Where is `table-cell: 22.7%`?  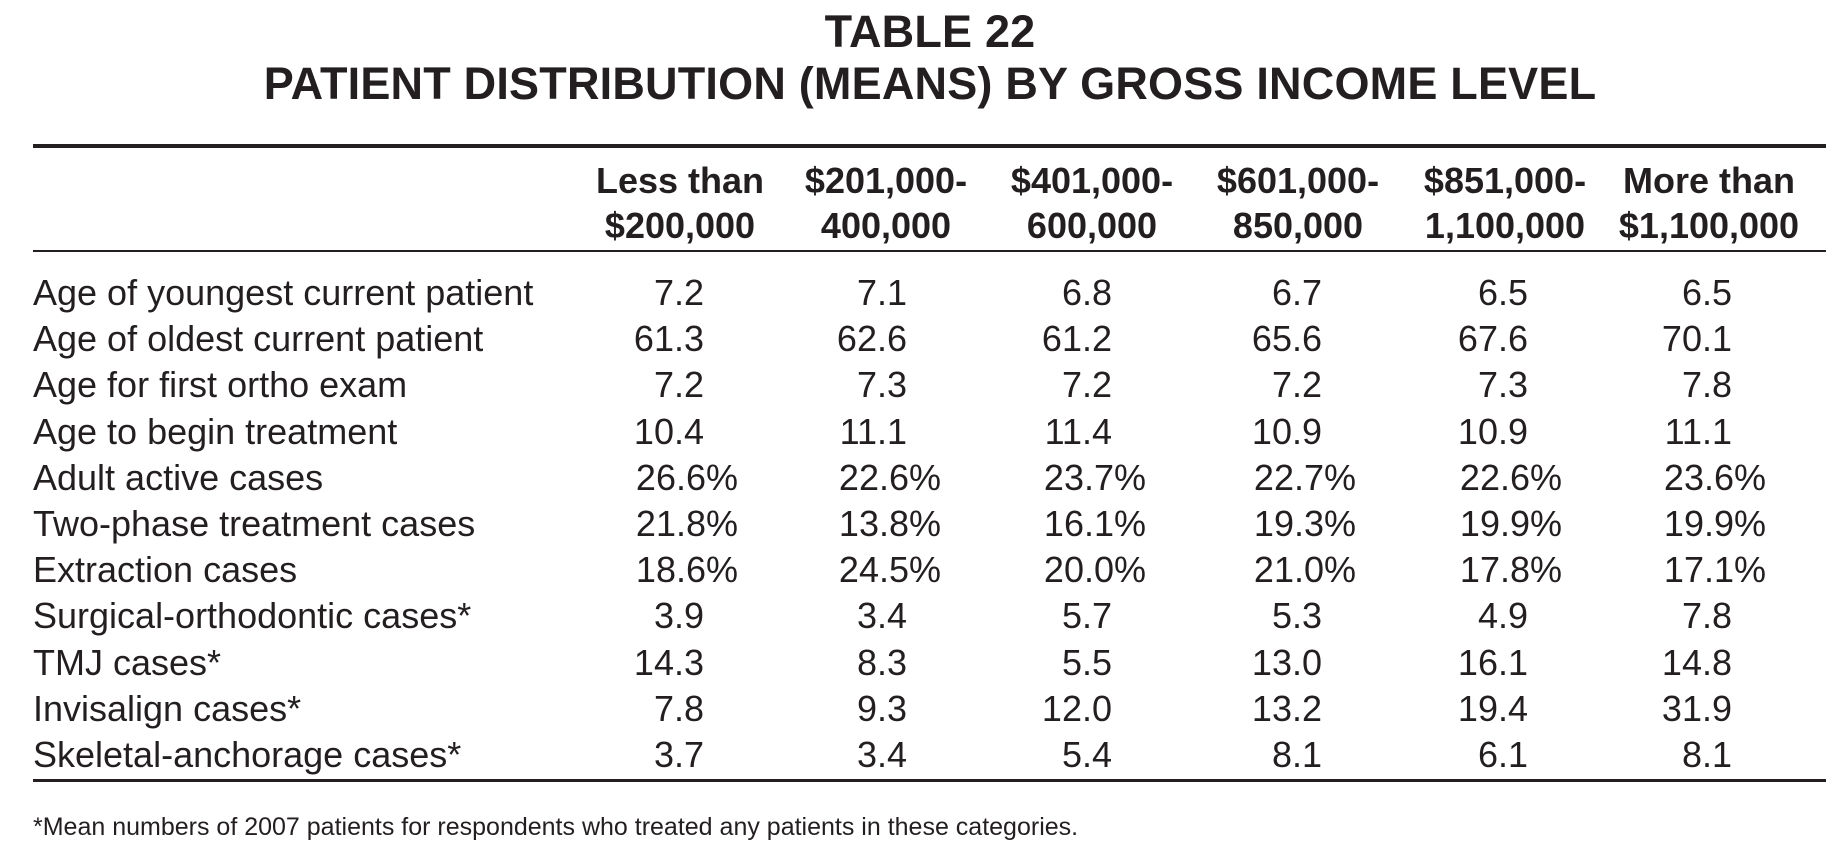 table-cell: 22.7% is located at coordinates (1304, 477).